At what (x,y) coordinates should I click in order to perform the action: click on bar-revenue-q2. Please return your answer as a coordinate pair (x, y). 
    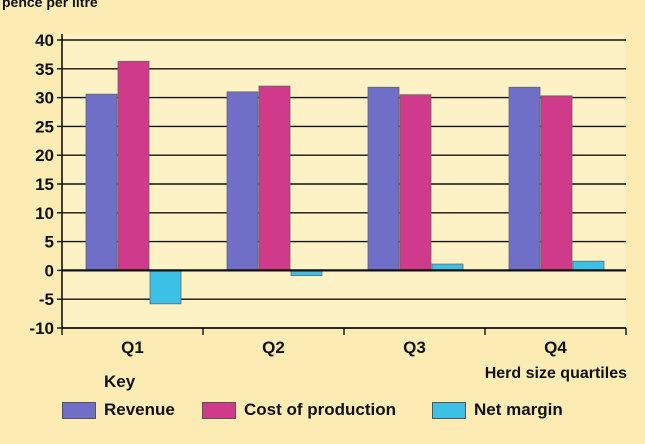
    Looking at the image, I should click on (242, 181).